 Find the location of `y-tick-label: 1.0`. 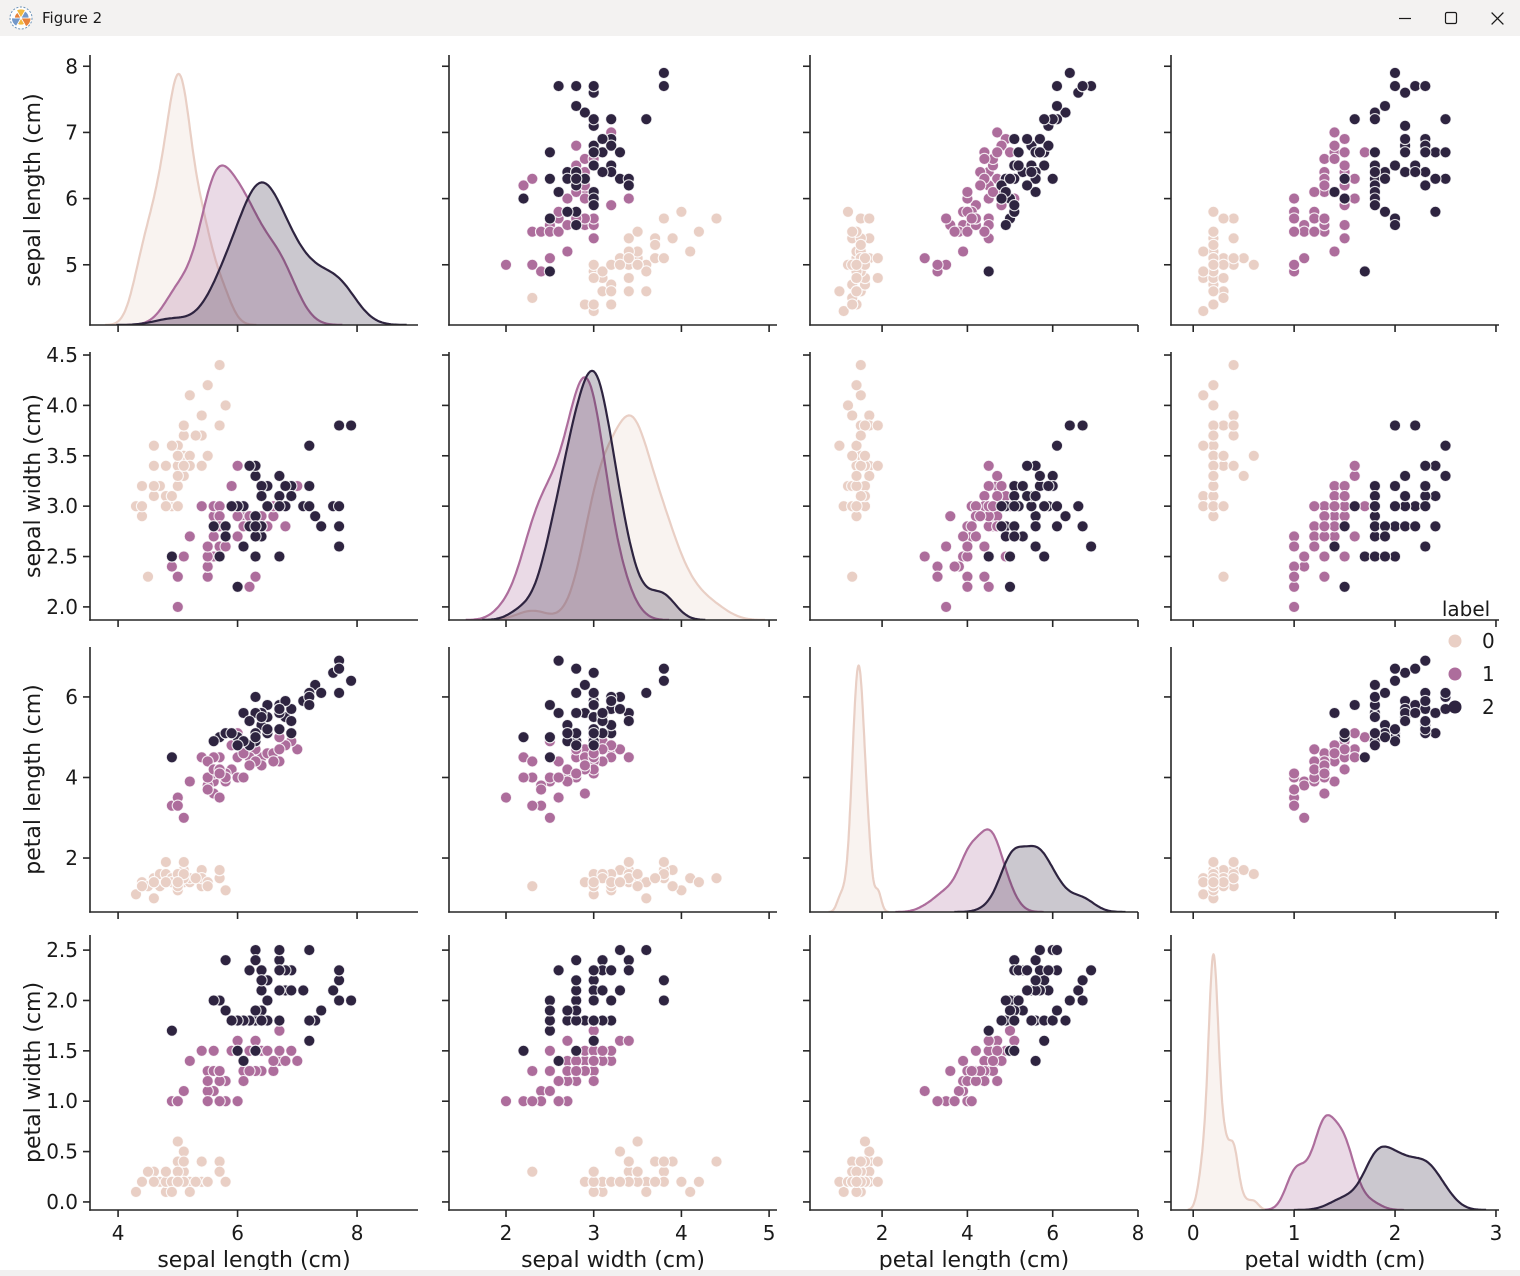

y-tick-label: 1.0 is located at coordinates (62, 1101).